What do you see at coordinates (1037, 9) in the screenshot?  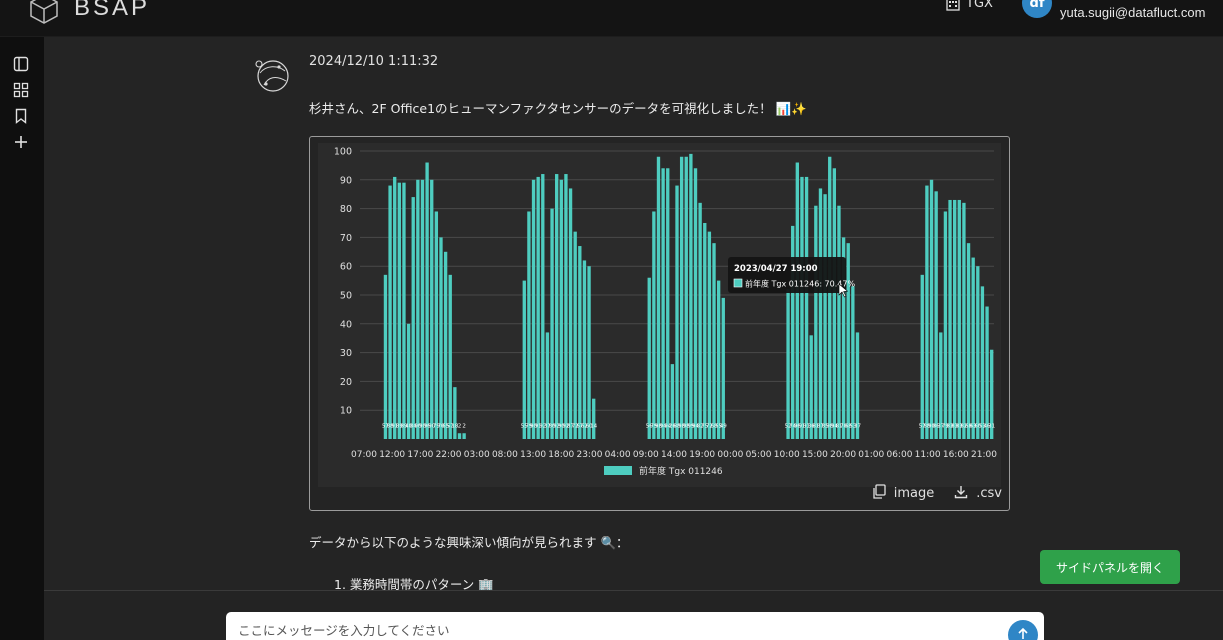 I see `user-avatar: df` at bounding box center [1037, 9].